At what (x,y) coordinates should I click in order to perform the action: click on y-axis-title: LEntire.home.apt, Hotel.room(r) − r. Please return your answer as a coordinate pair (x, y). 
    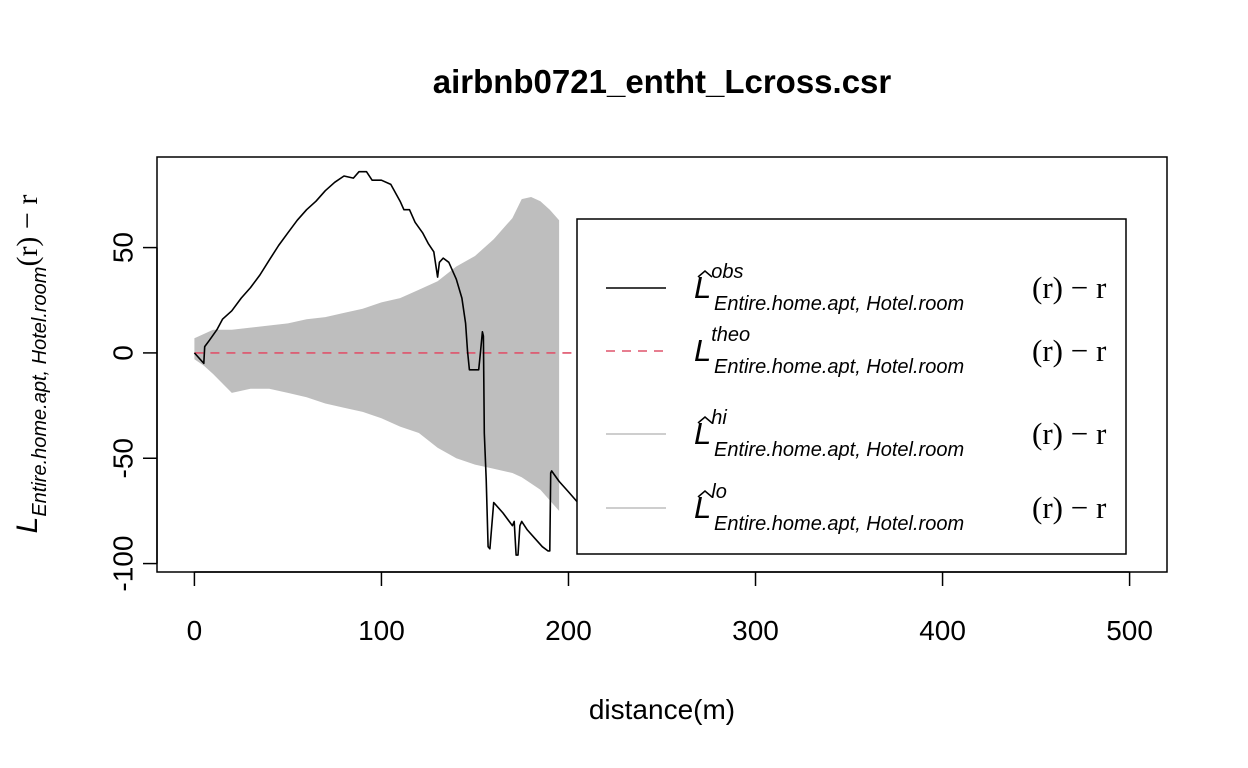
    Looking at the image, I should click on (31, 364).